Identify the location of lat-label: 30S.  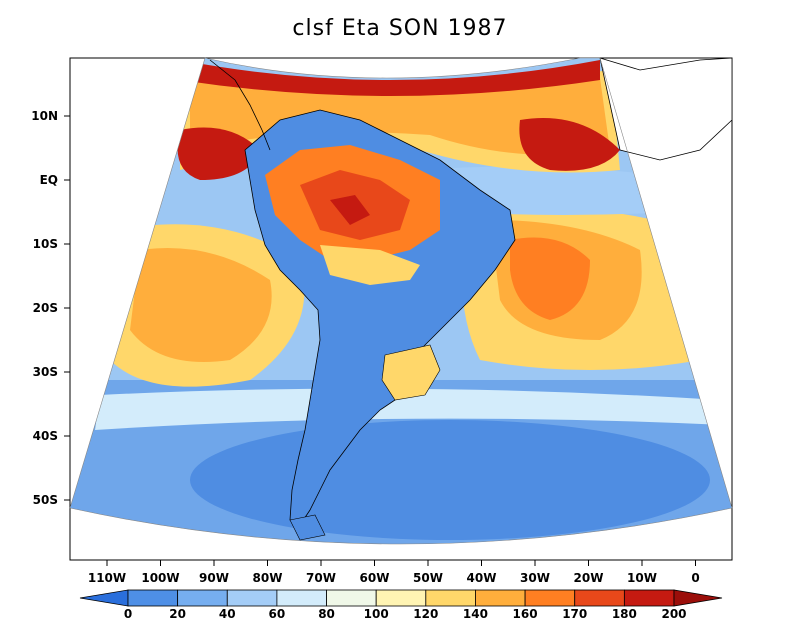
(45, 372).